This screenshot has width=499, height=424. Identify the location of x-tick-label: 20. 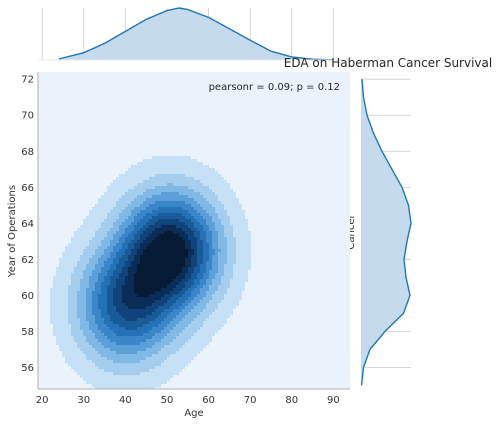
(42, 400).